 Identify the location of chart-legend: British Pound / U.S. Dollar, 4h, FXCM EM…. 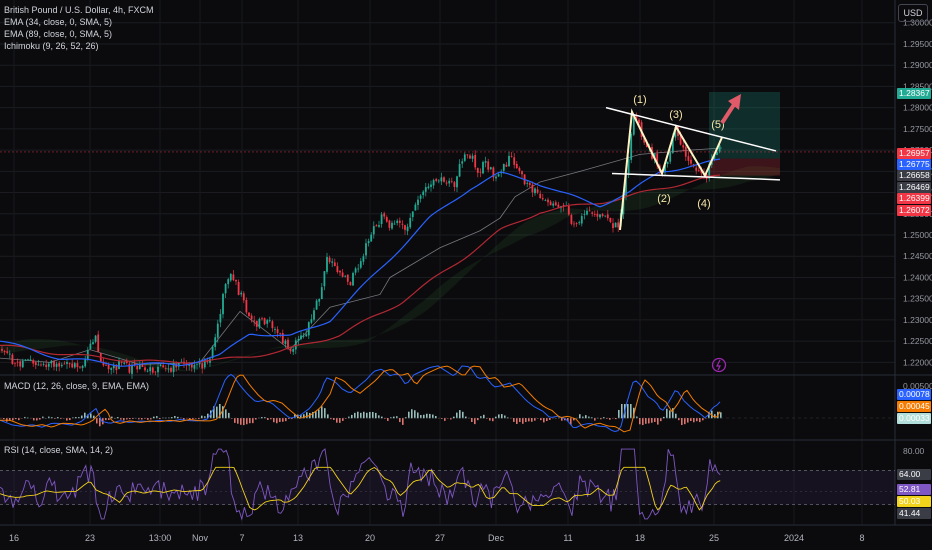
(79, 28).